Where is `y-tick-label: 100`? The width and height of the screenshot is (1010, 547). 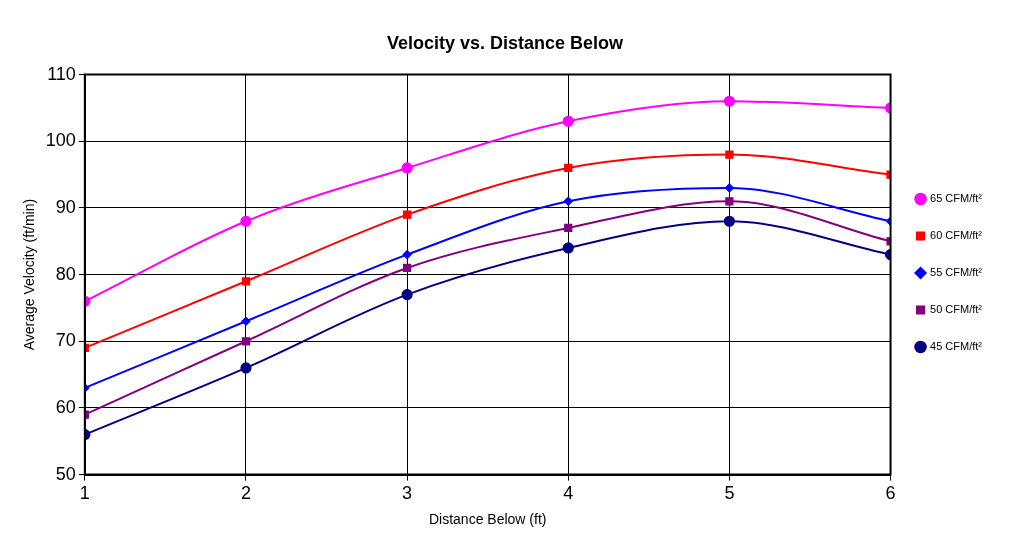
y-tick-label: 100 is located at coordinates (60, 140).